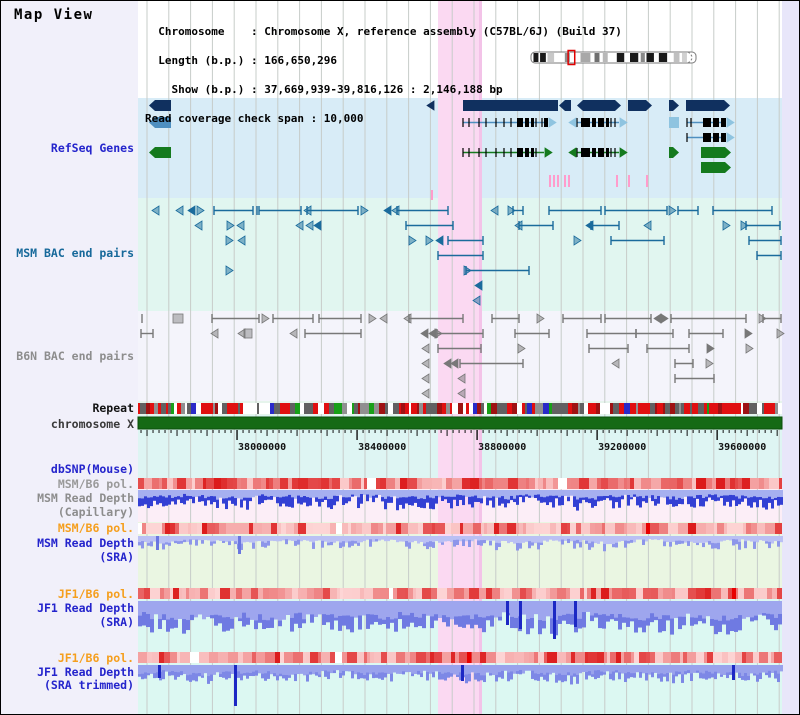 The height and width of the screenshot is (715, 800). What do you see at coordinates (85, 608) in the screenshot?
I see `jf1-read-depth-sra-label-line1: JF1 Read Depth` at bounding box center [85, 608].